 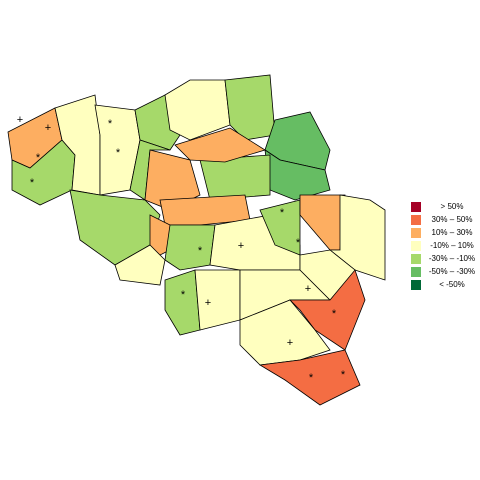 I want to click on legend-label: -50% – -30%, so click(x=452, y=271).